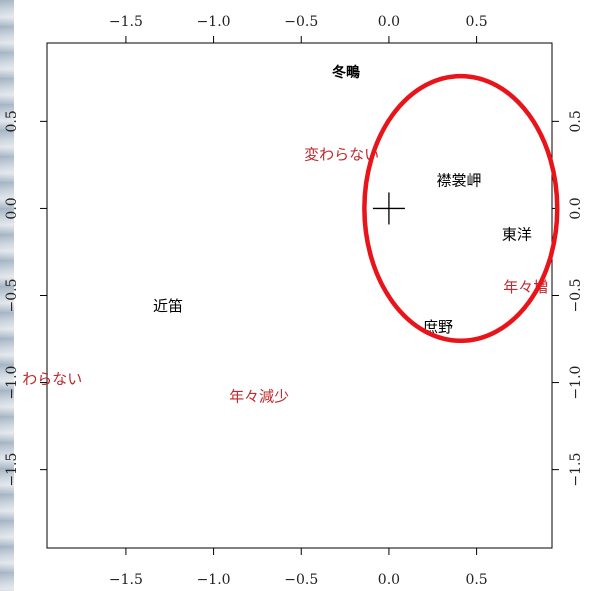 Image resolution: width=593 pixels, height=591 pixels. I want to click on top-tick-label: 0.0, so click(389, 22).